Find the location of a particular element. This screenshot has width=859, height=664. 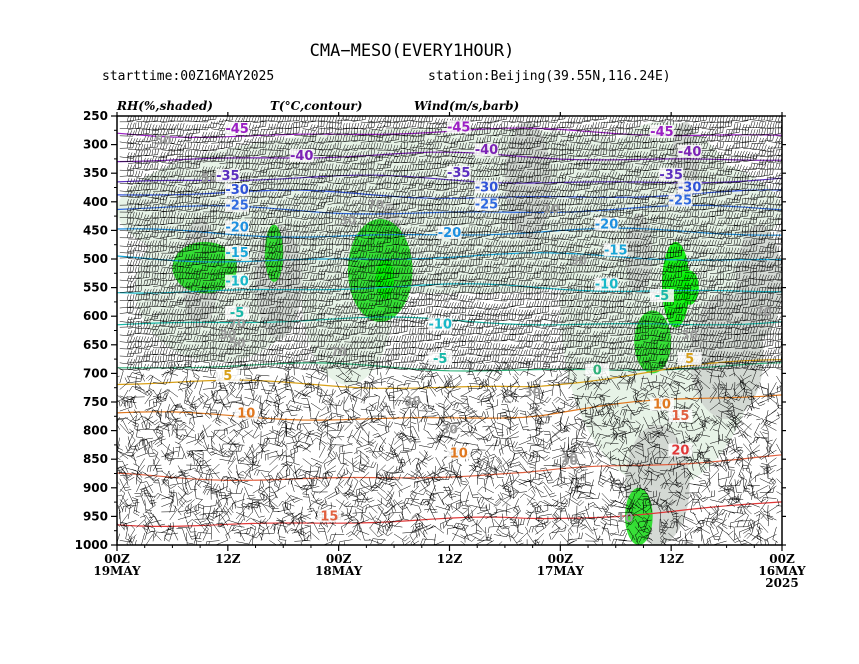

temperature-legend-header: T(°C,contour) is located at coordinates (316, 106).